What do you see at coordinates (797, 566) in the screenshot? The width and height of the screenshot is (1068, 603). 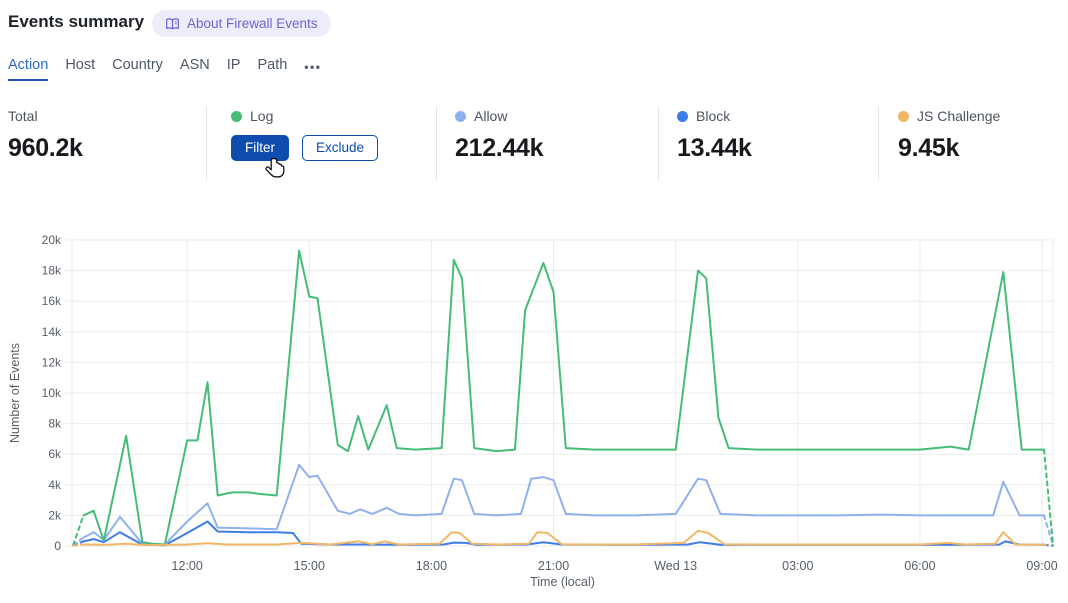 I see `svg-text: 03:00` at bounding box center [797, 566].